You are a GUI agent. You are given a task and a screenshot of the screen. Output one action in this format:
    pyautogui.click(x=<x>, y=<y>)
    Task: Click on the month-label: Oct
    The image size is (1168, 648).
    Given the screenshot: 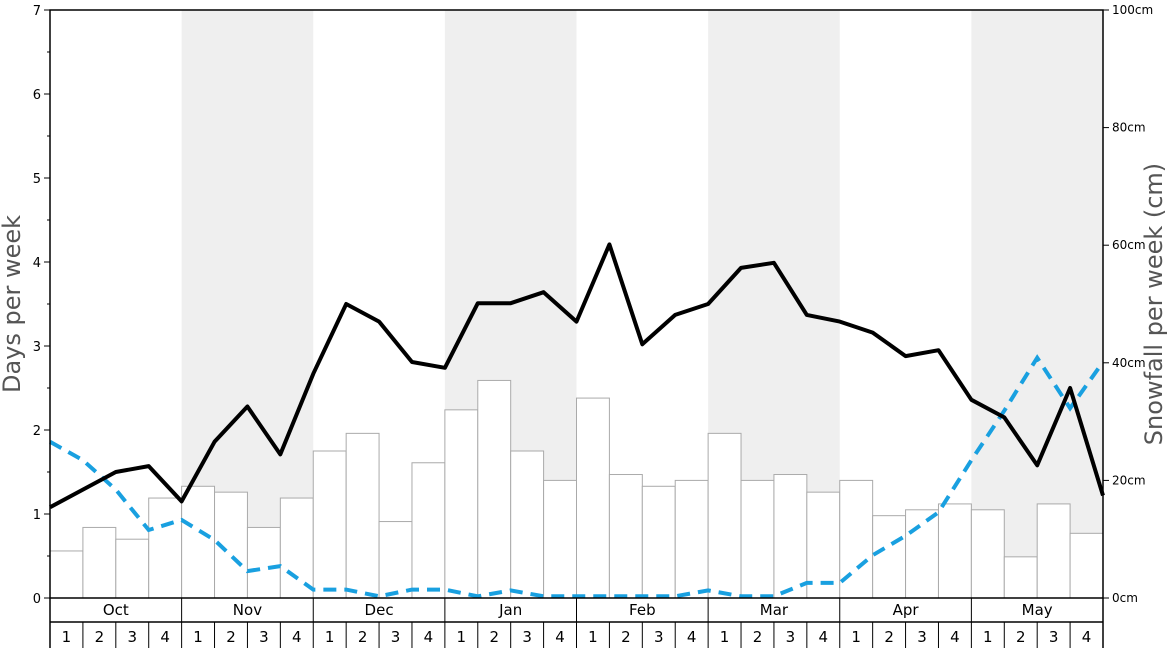 What is the action you would take?
    pyautogui.click(x=116, y=610)
    